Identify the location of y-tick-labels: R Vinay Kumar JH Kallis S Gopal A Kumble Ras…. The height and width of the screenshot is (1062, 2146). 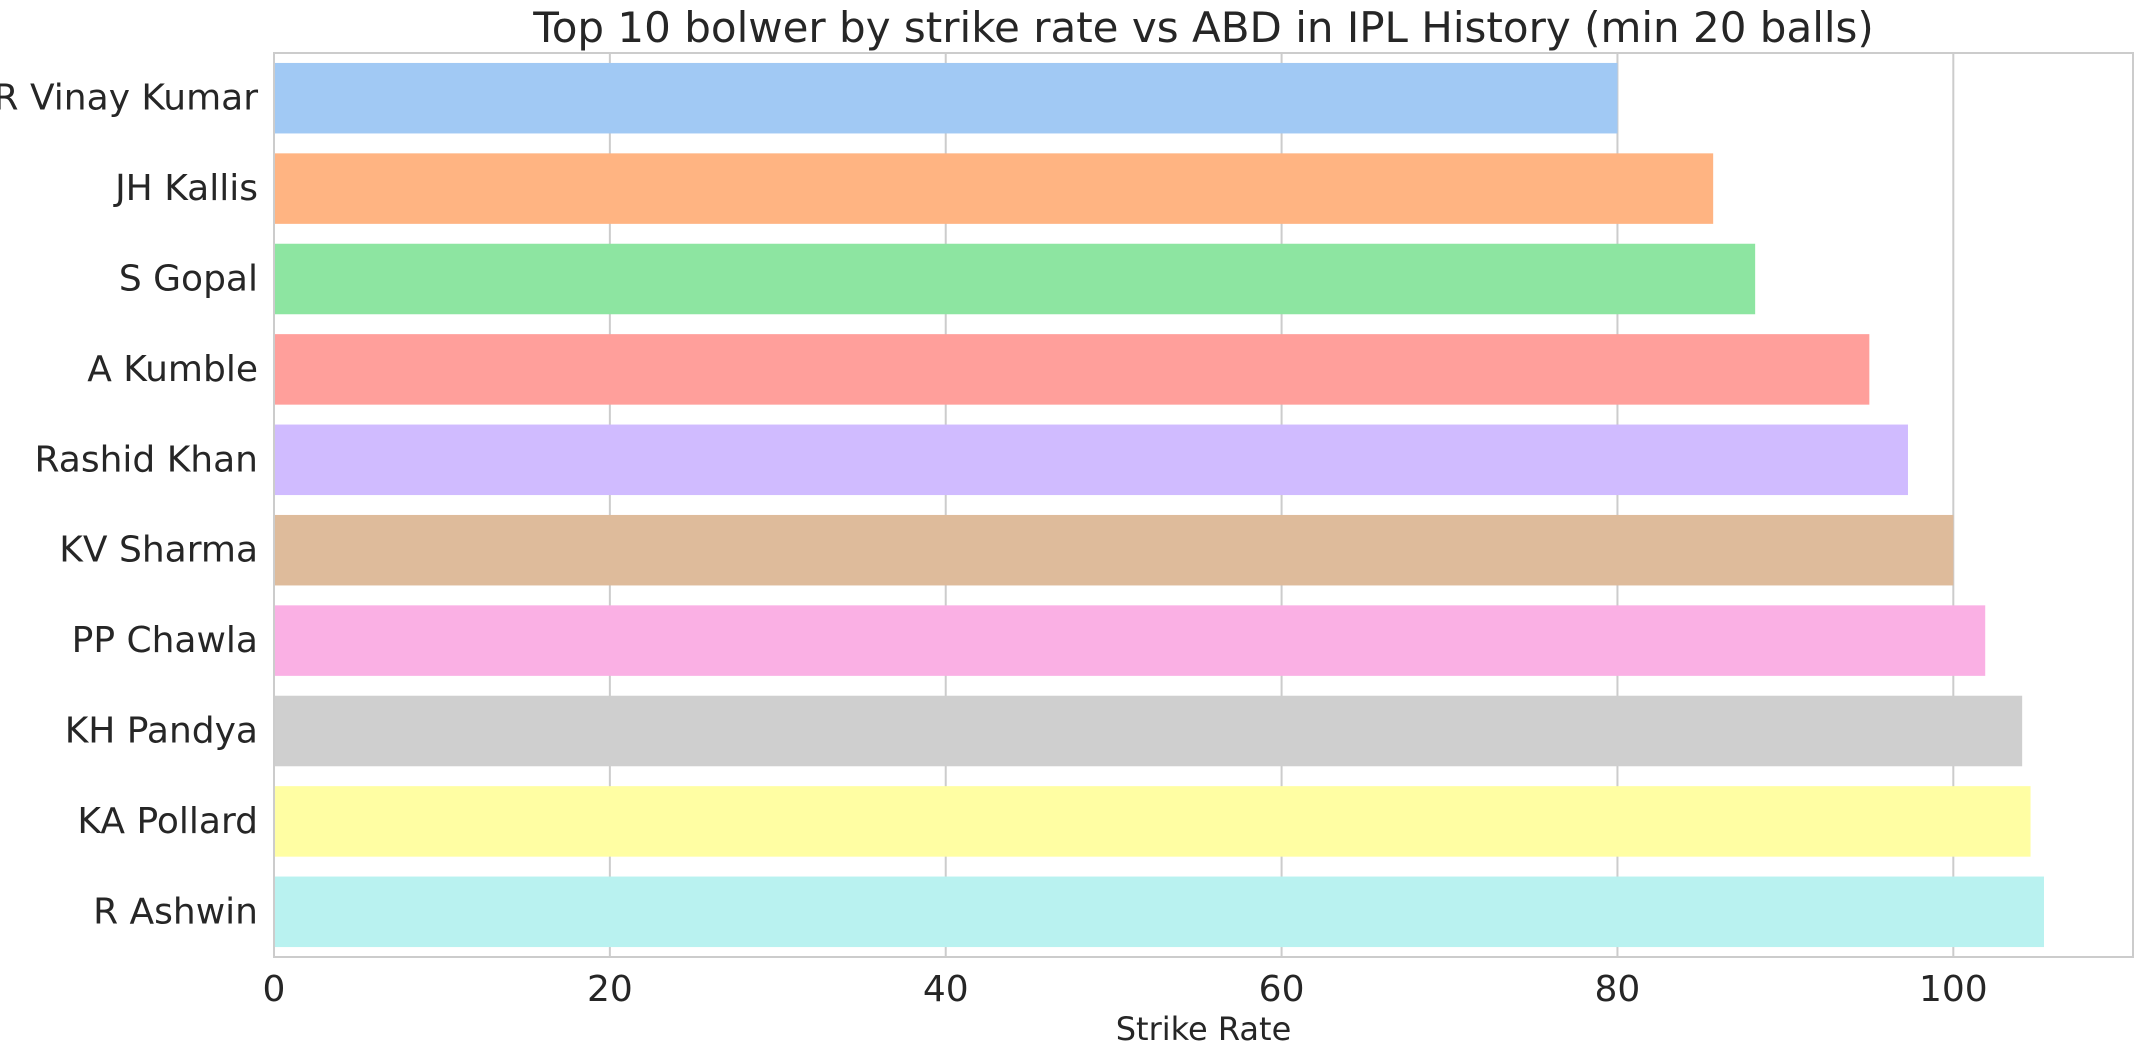
(129, 505).